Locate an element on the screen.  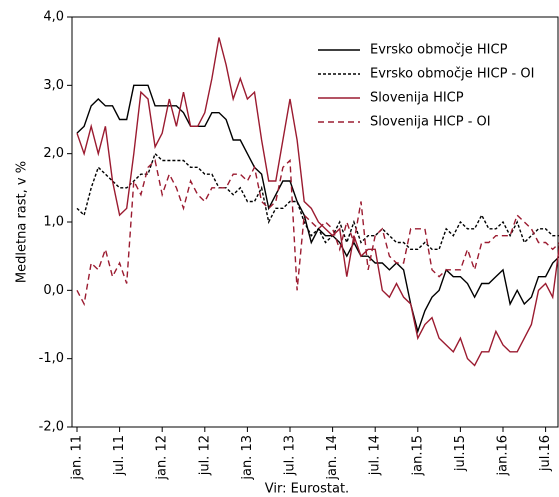
x-tick-label: jan. 11 is located at coordinates (77, 458).